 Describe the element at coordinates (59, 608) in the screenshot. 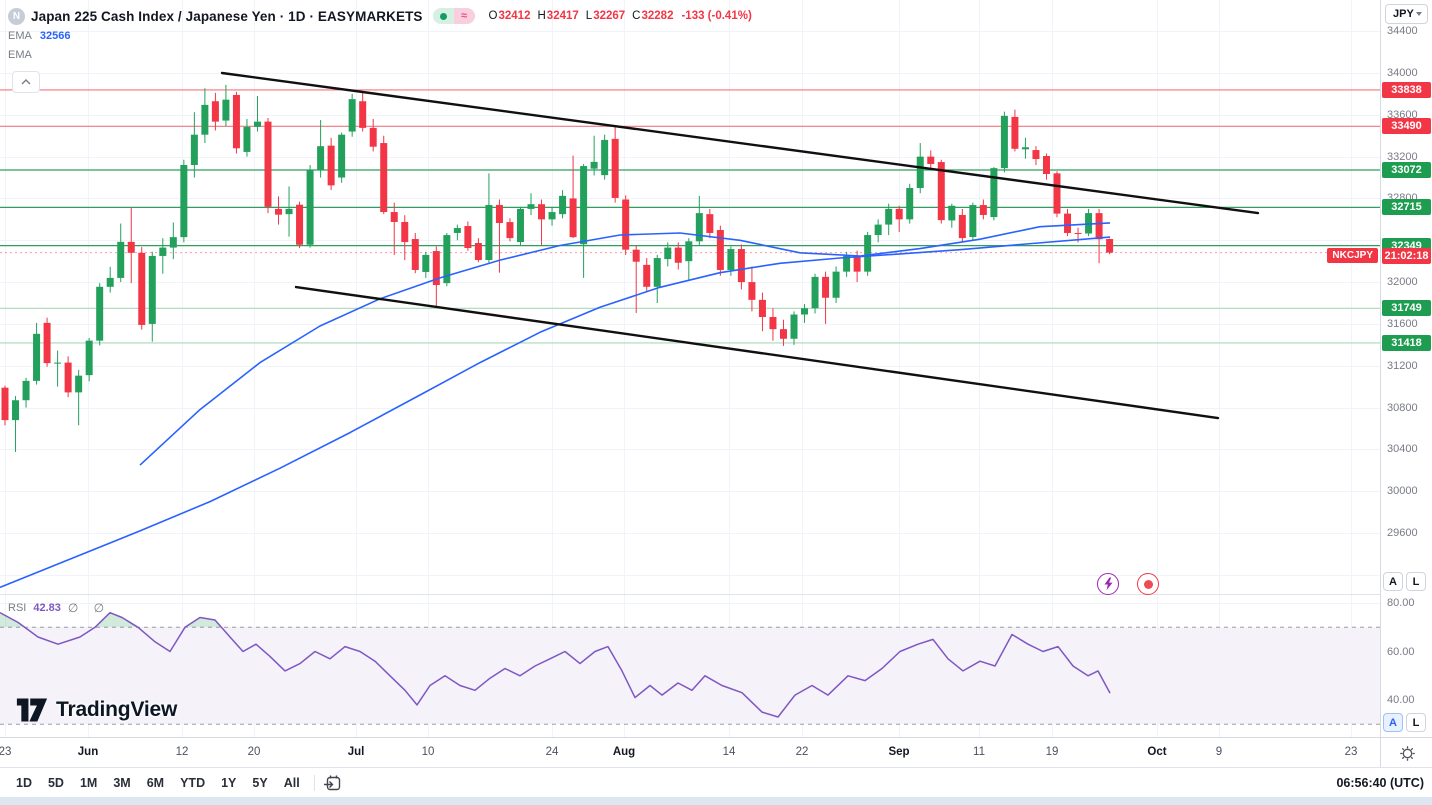

I see `rsi-legend: RSI 42.83 ∅ ∅` at that location.